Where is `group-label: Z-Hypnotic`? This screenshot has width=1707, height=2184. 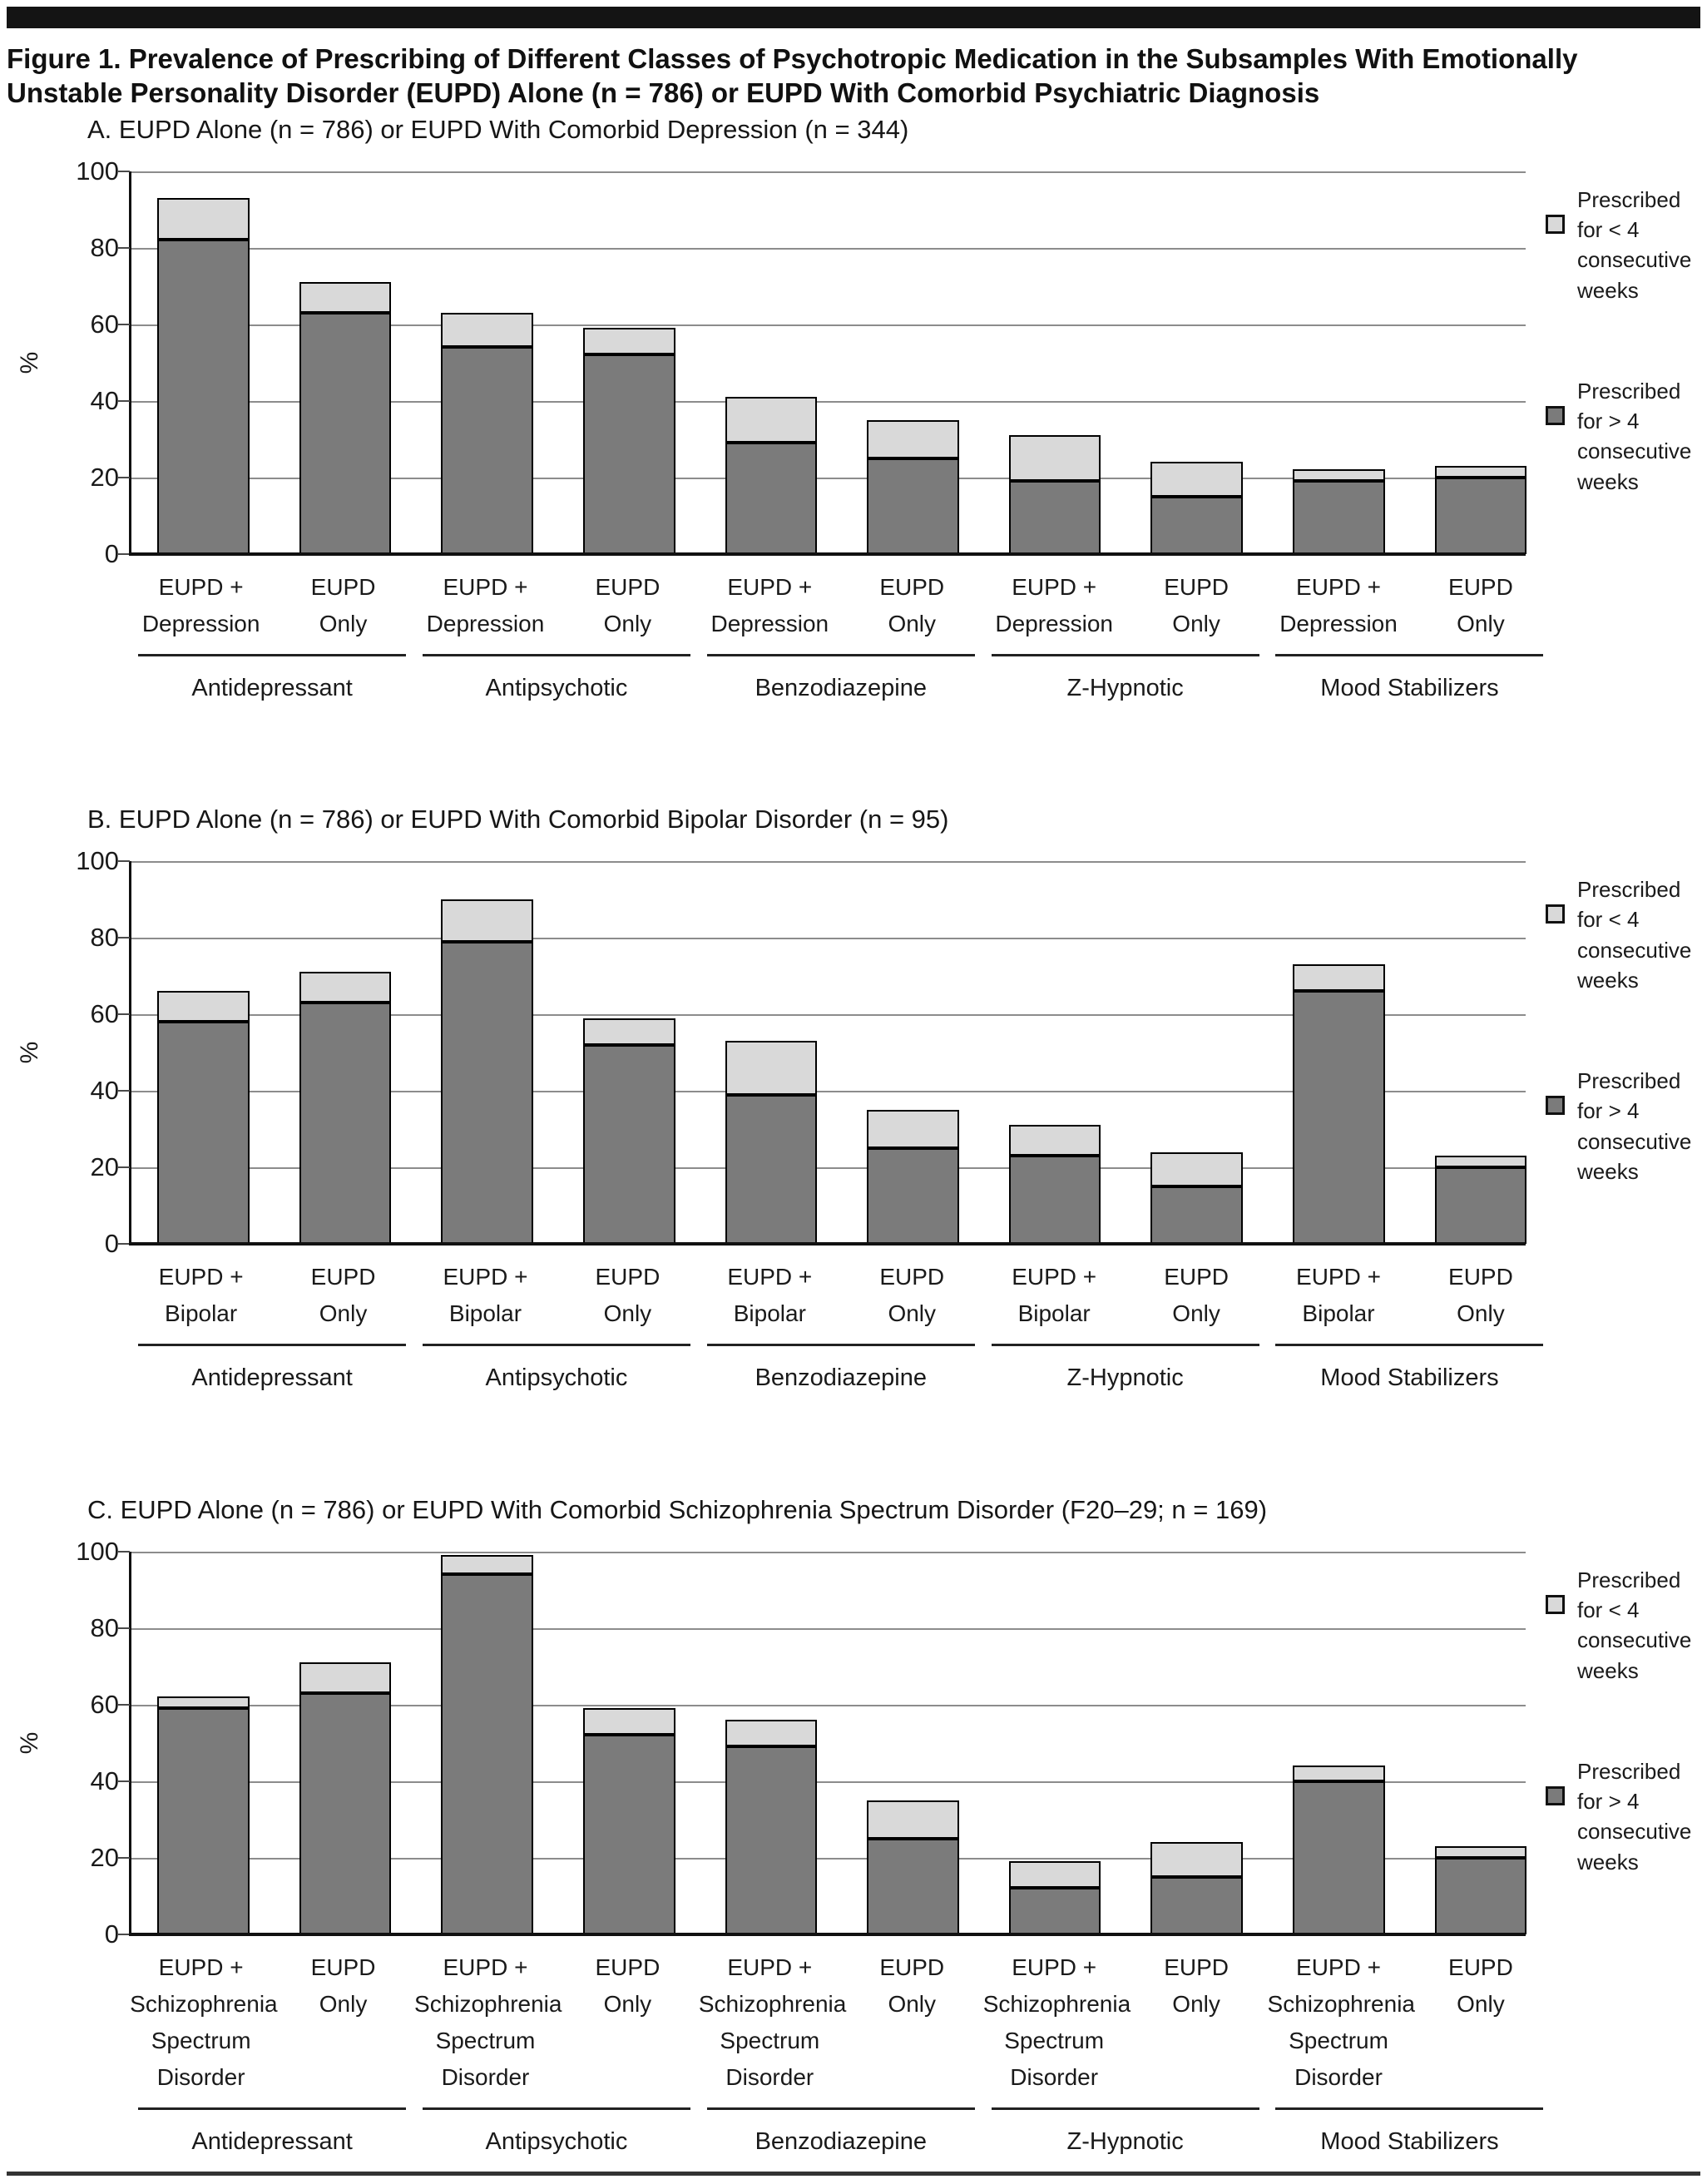 group-label: Z-Hypnotic is located at coordinates (1125, 1377).